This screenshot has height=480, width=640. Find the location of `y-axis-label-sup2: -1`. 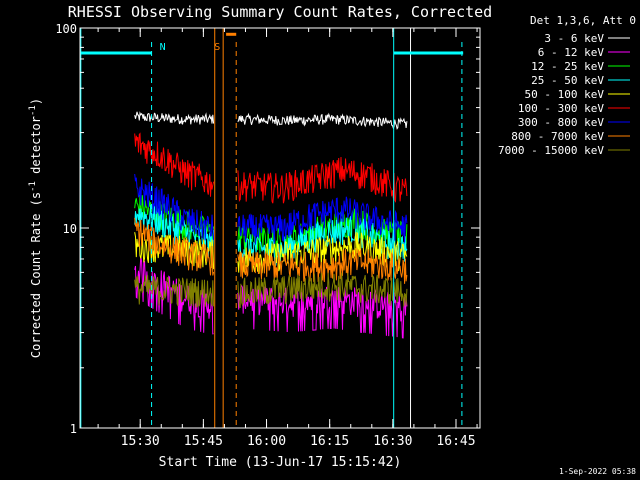

y-axis-label-sup2: -1 is located at coordinates (33, 110).